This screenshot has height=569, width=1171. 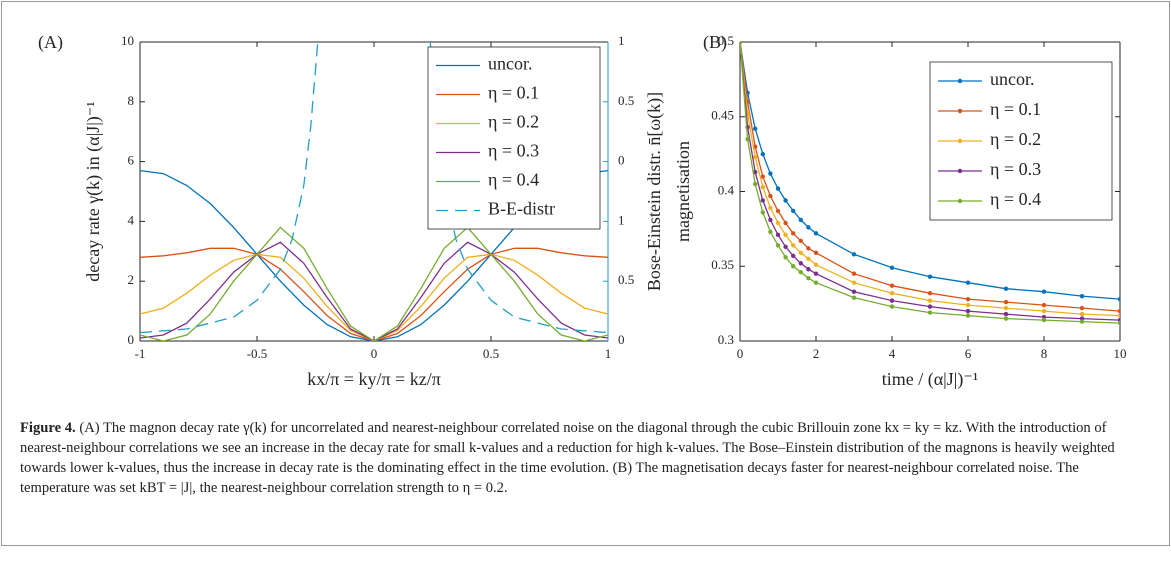 I want to click on x-axis-label: kx/π = ky/π = kz/π, so click(x=374, y=379).